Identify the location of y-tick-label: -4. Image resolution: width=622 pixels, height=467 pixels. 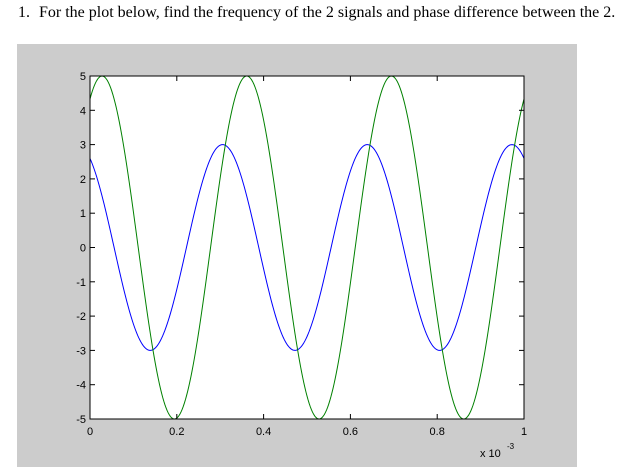
(81, 386).